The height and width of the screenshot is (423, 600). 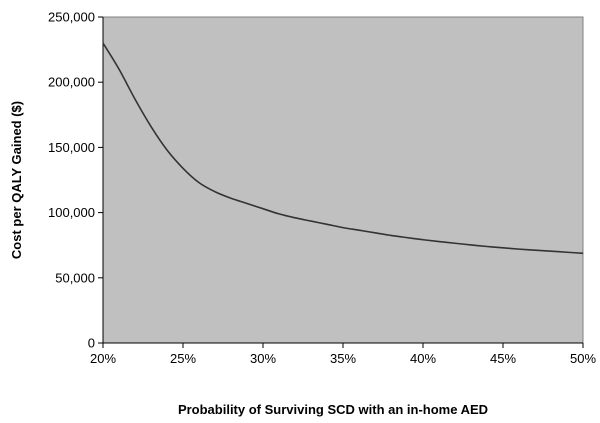 I want to click on x-tick-label: 30%, so click(x=263, y=358).